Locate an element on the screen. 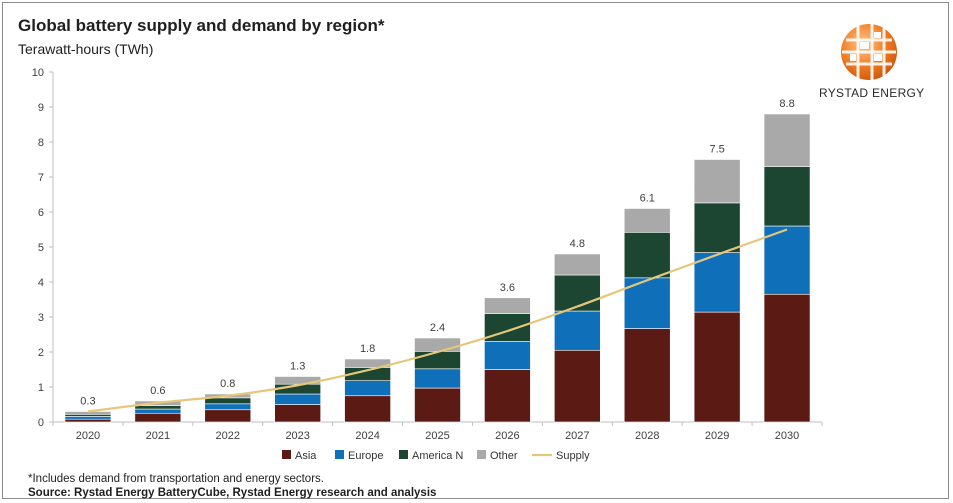 The image size is (953, 503). x-tick-label: 2024 is located at coordinates (367, 436).